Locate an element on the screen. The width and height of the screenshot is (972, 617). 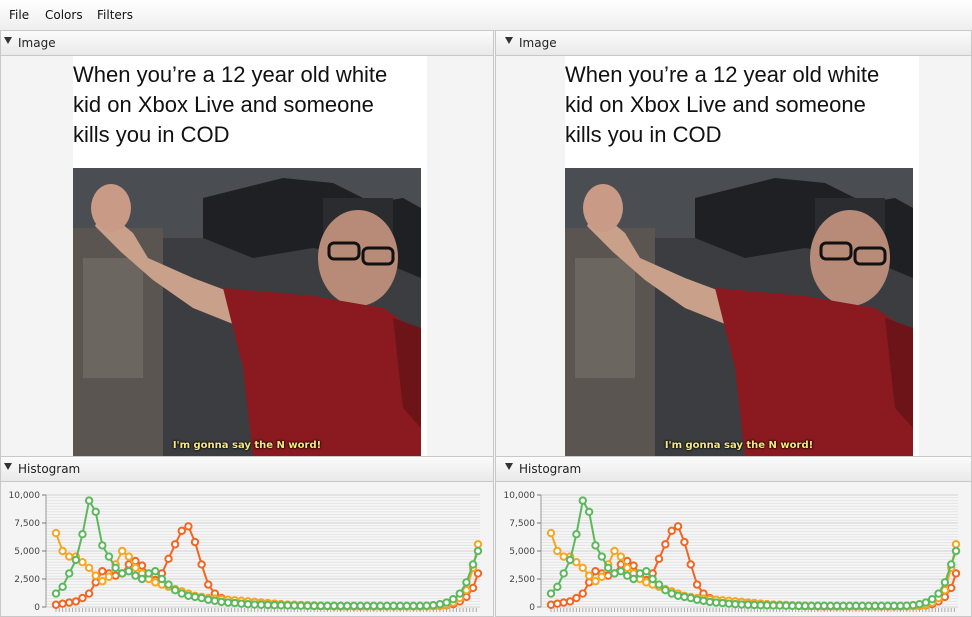
menu-colors: Colors is located at coordinates (64, 15).